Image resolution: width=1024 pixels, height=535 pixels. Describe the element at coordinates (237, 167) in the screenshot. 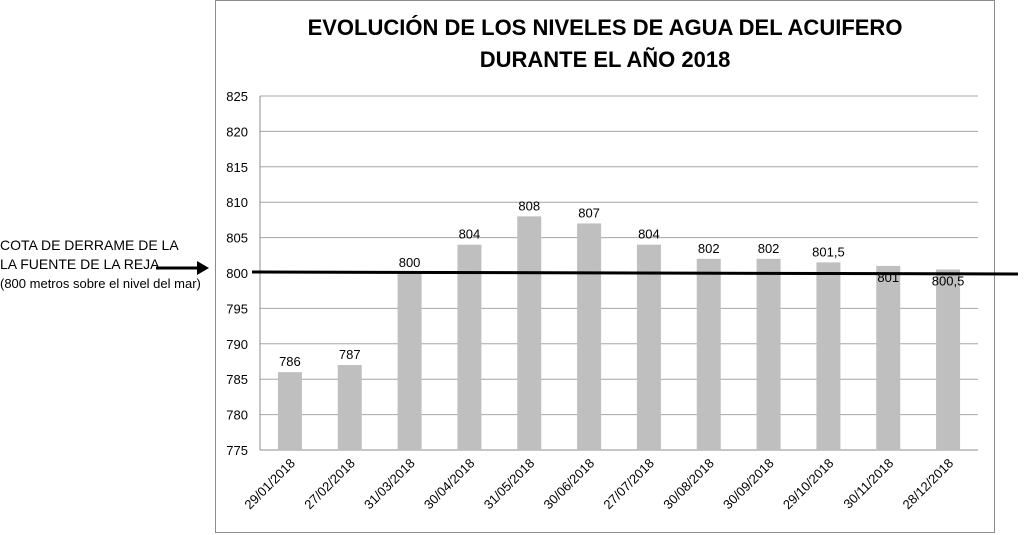

I see `y-tick-label: 815` at that location.